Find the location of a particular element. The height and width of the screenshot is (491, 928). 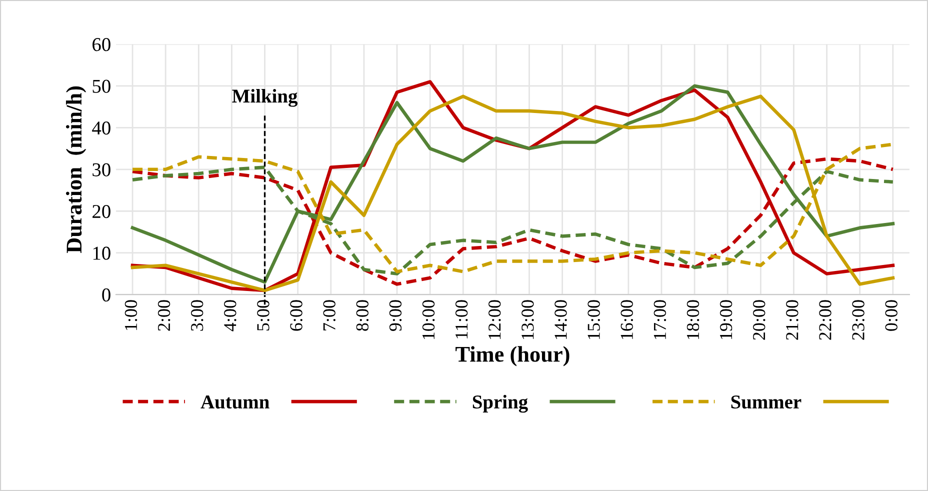

x-tick-label: 18:00 is located at coordinates (693, 319).